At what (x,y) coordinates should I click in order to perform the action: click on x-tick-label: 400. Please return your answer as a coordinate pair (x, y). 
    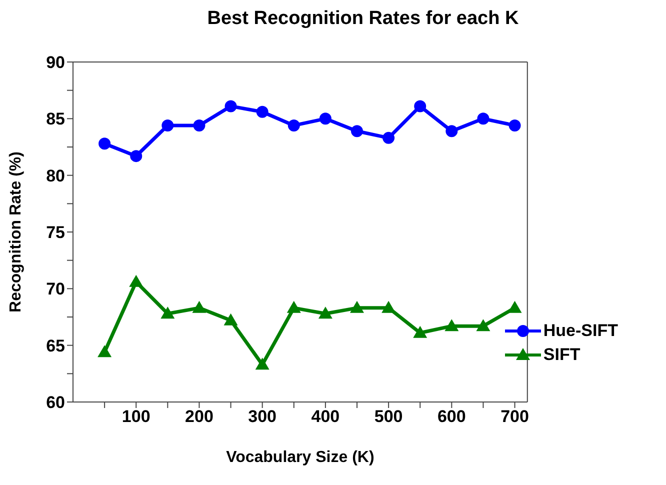
    Looking at the image, I should click on (325, 416).